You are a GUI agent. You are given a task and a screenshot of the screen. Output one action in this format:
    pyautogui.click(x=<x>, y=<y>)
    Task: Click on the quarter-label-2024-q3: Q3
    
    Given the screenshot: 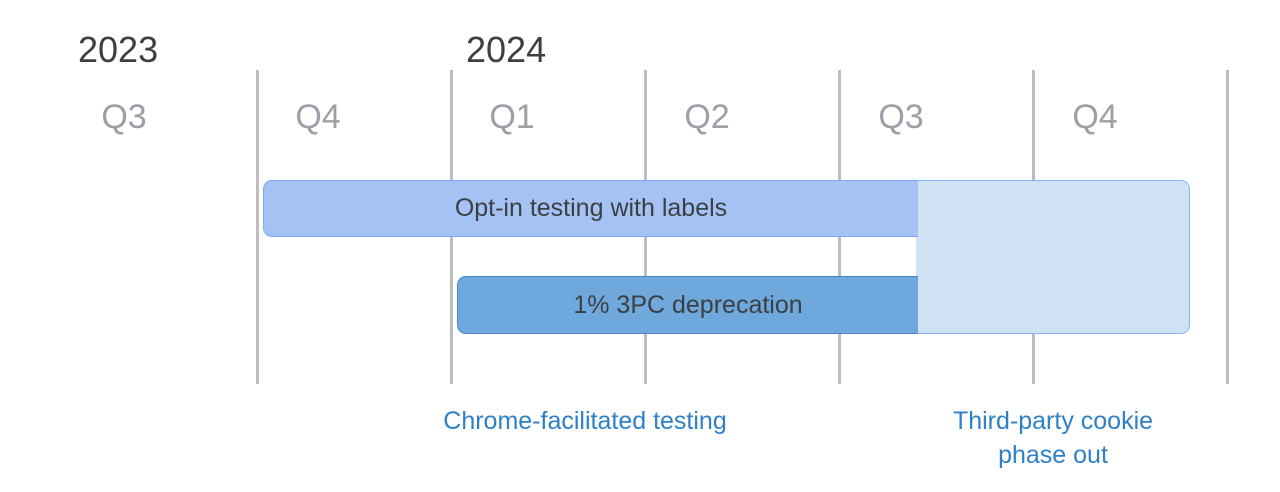 What is the action you would take?
    pyautogui.click(x=901, y=117)
    